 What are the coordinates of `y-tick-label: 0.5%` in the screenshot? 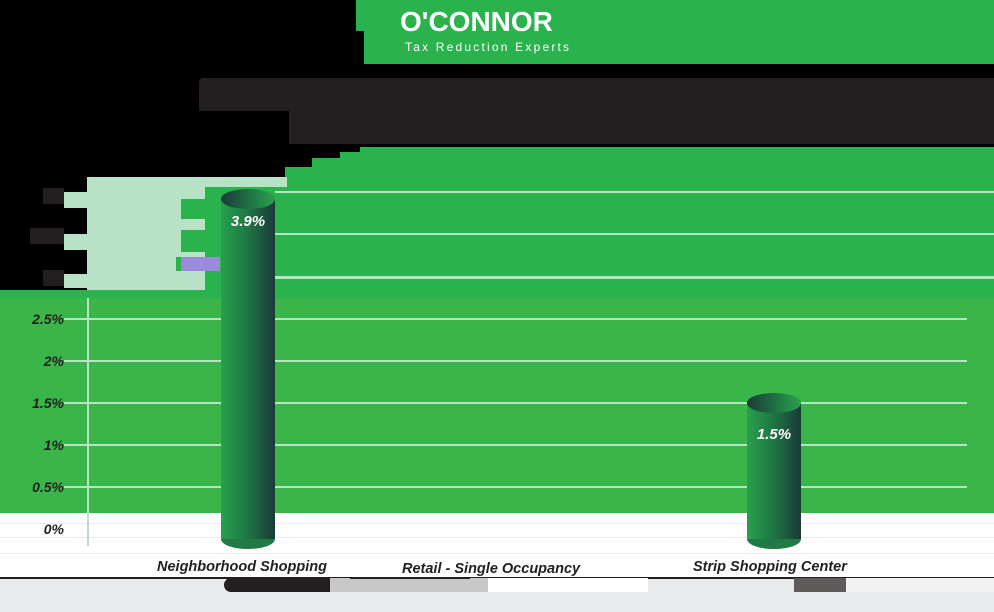 It's located at (48, 487).